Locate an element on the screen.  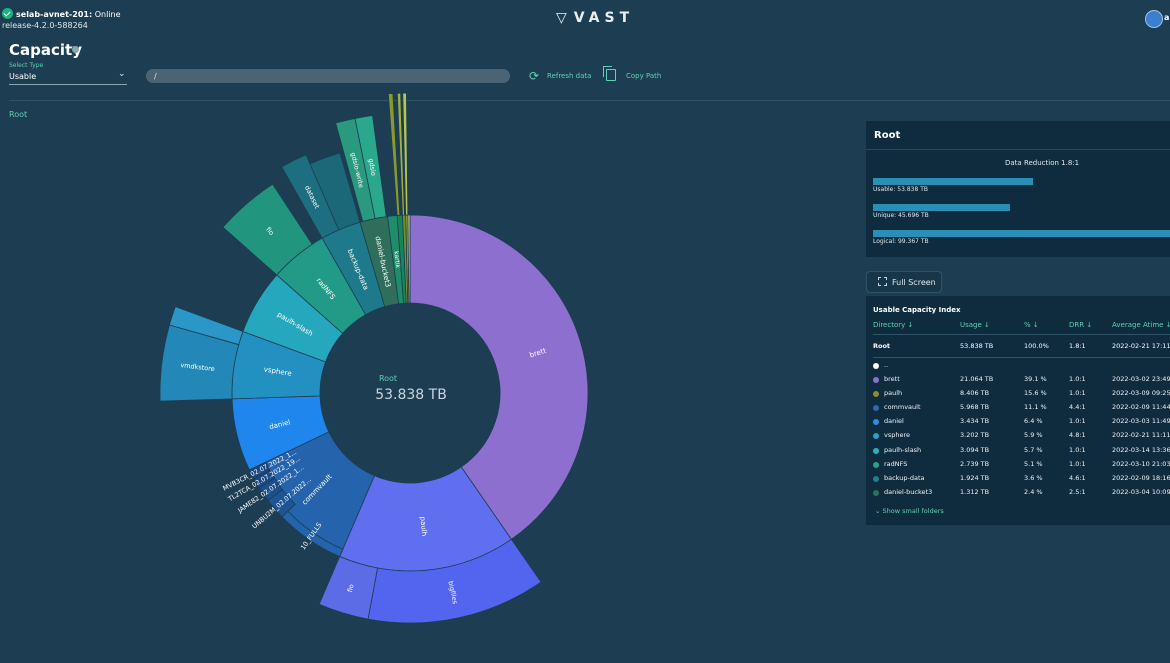
release-version: release-4.2.0-588264 is located at coordinates (45, 25).